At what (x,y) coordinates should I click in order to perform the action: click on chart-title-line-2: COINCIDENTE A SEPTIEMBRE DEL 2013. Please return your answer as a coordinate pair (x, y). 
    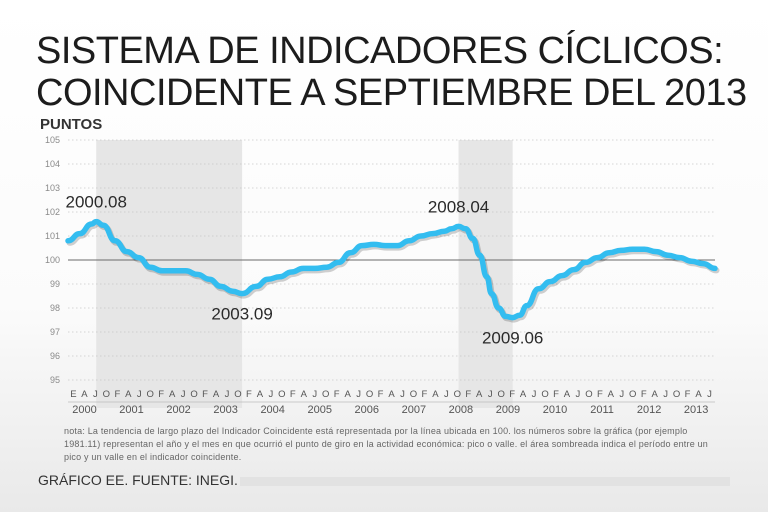
    Looking at the image, I should click on (391, 93).